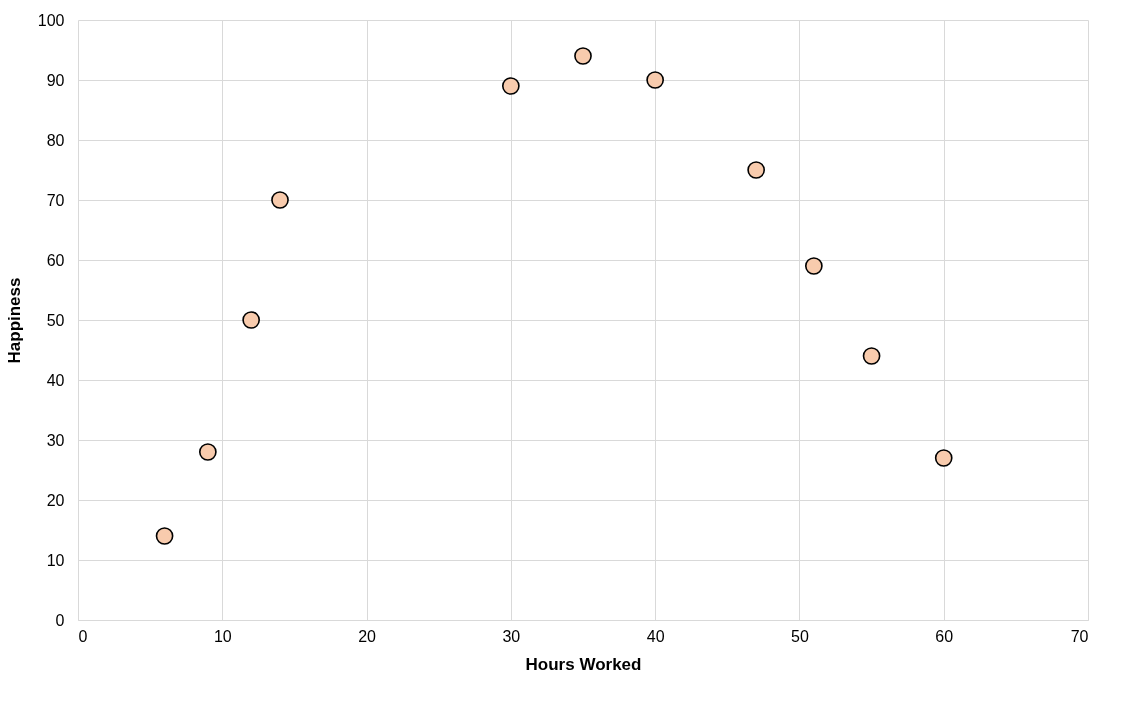 The image size is (1143, 704). I want to click on y-tick-label: 50, so click(55, 320).